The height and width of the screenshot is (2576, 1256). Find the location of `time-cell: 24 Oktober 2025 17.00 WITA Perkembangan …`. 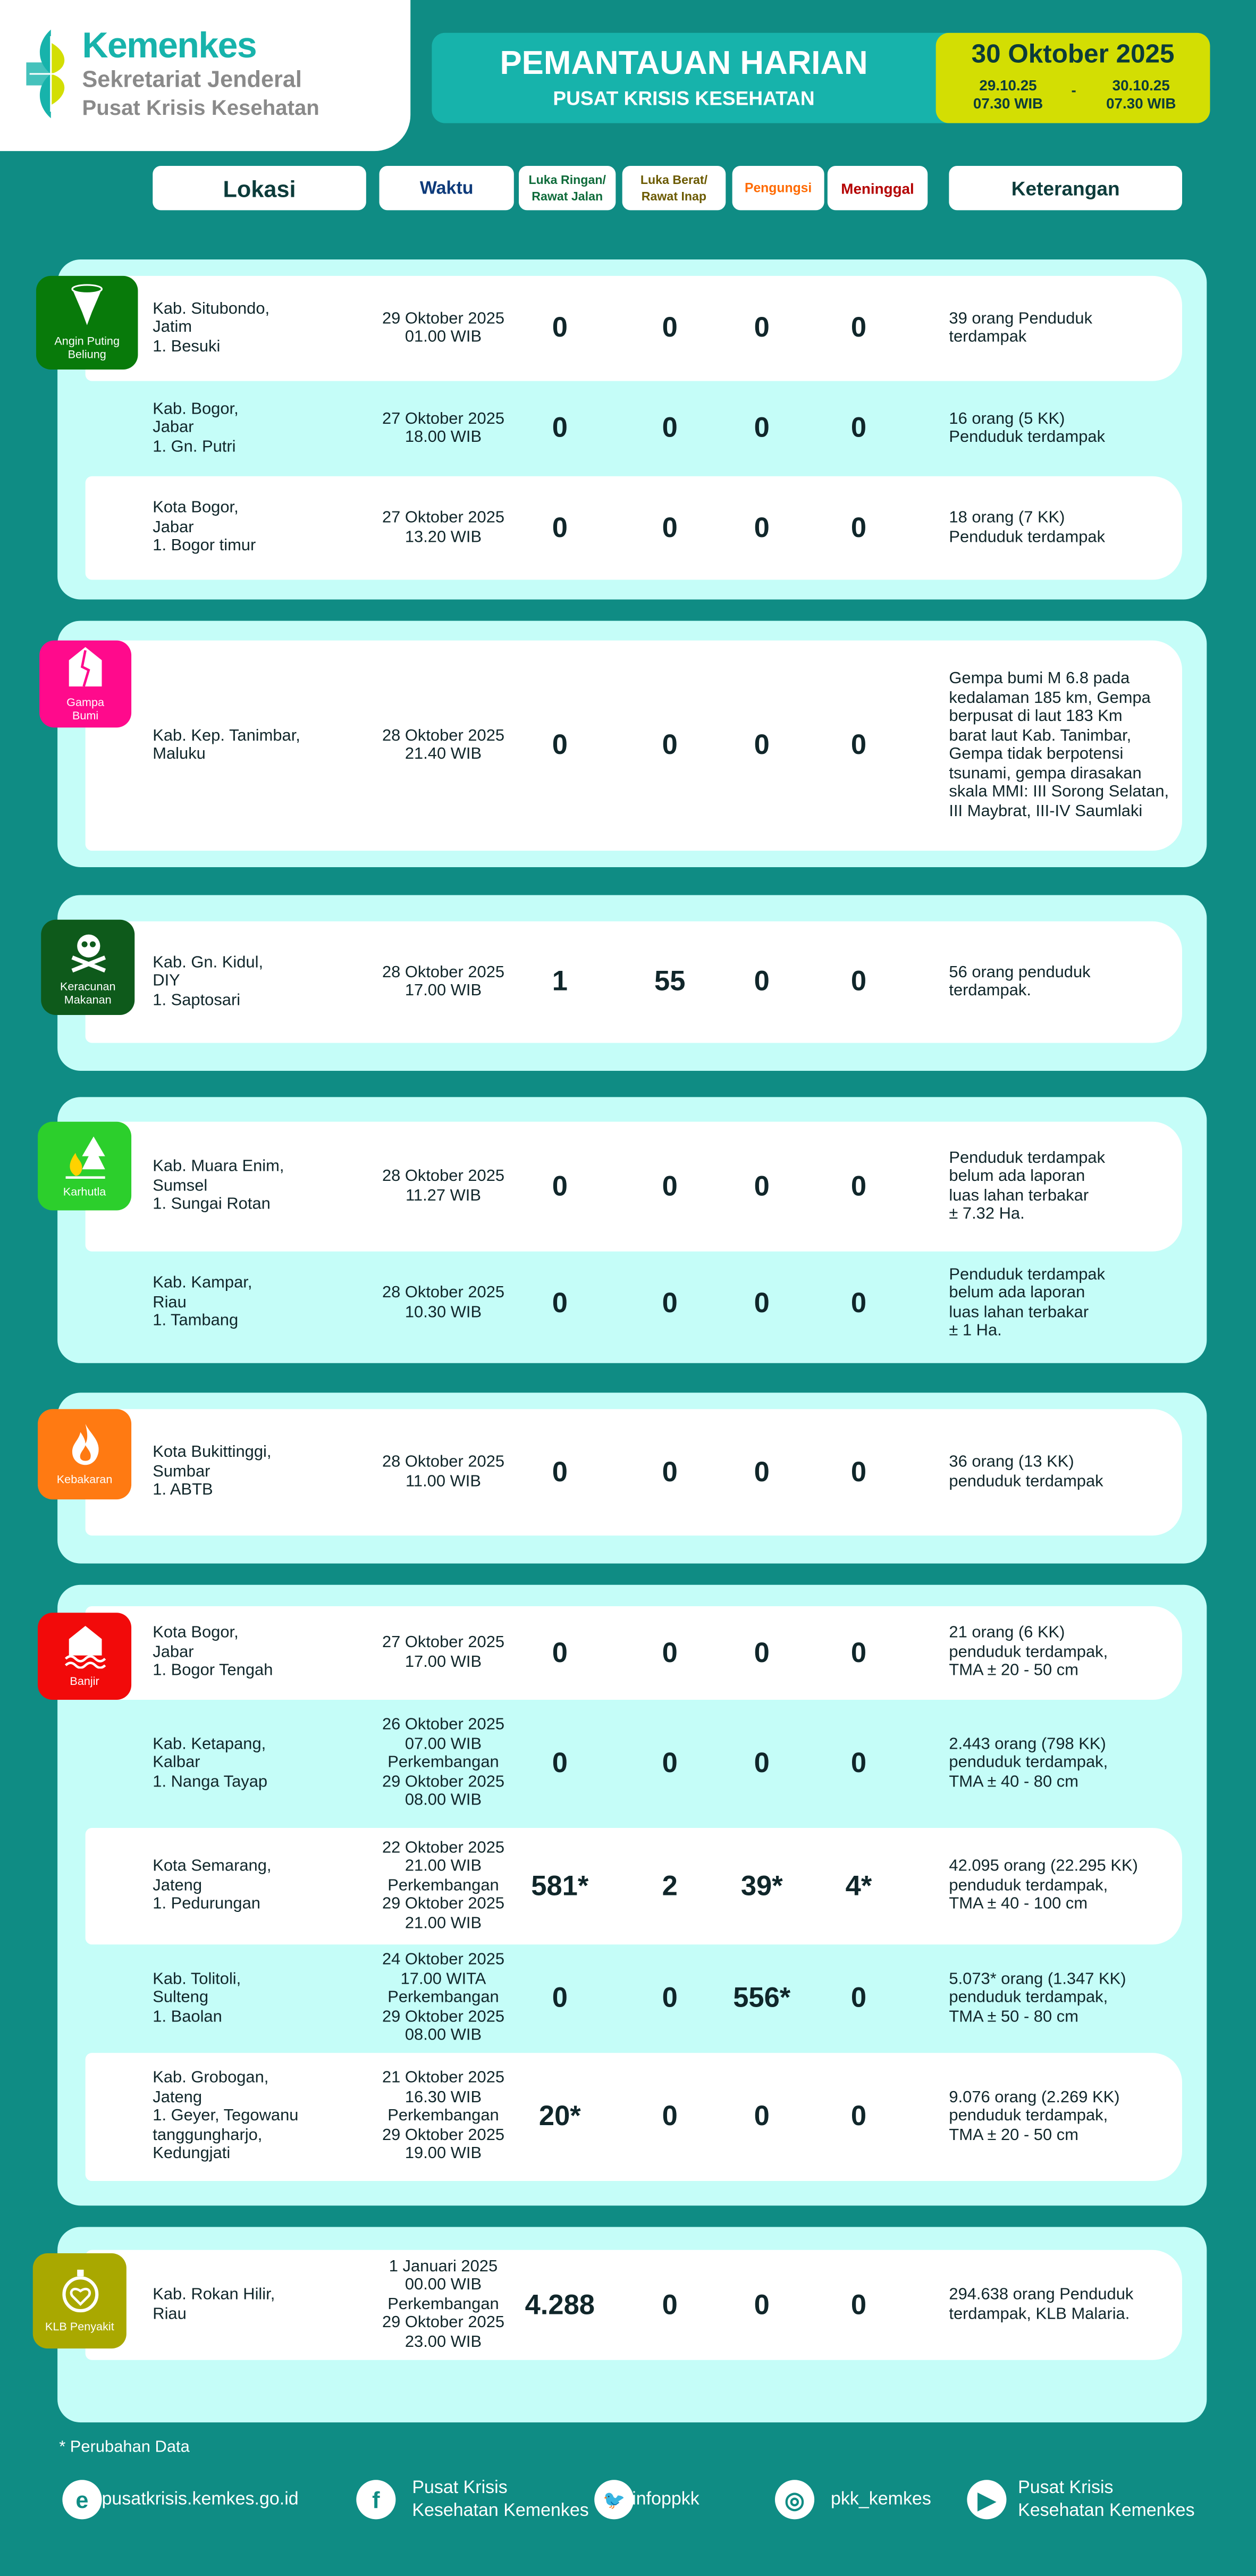

time-cell: 24 Oktober 2025 17.00 WITA Perkembangan … is located at coordinates (443, 1998).